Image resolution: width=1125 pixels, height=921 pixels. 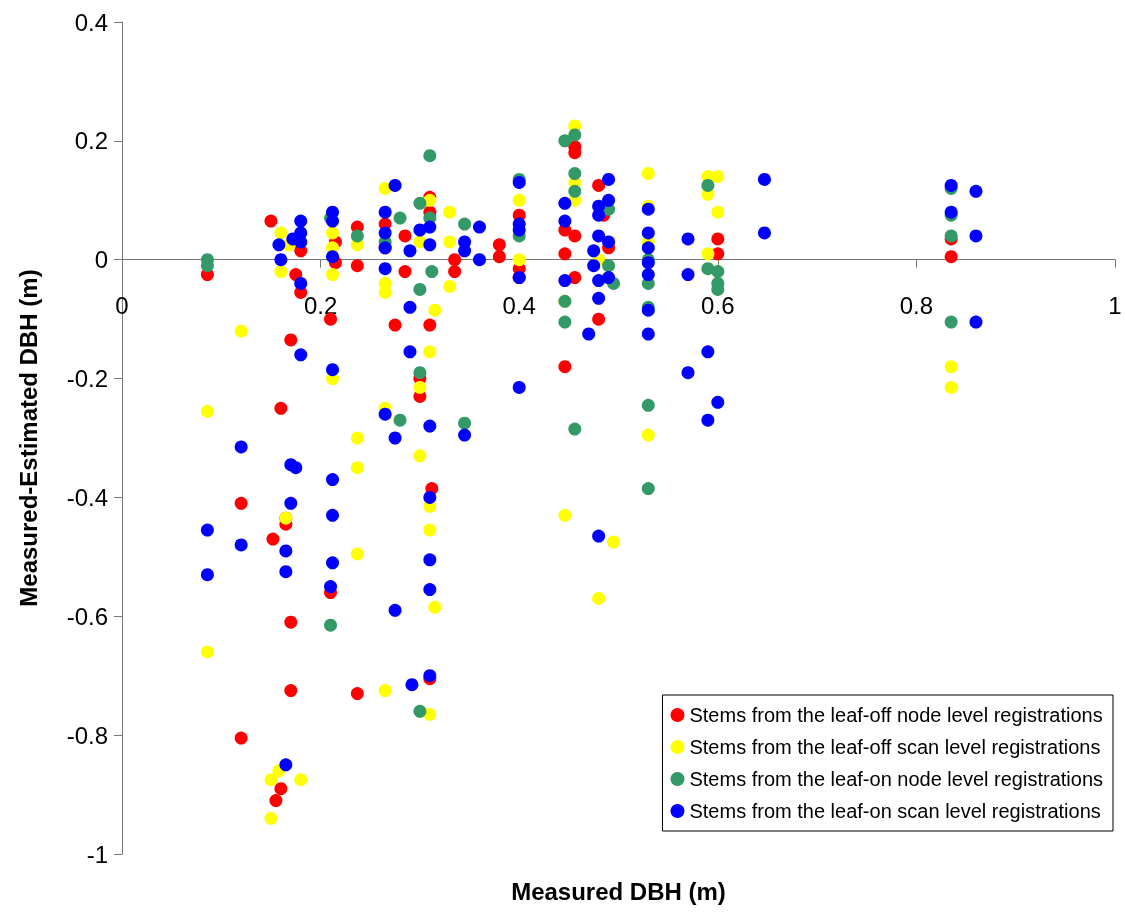 What do you see at coordinates (896, 779) in the screenshot?
I see `legend-label: Stems from the leaf-on node level registrations` at bounding box center [896, 779].